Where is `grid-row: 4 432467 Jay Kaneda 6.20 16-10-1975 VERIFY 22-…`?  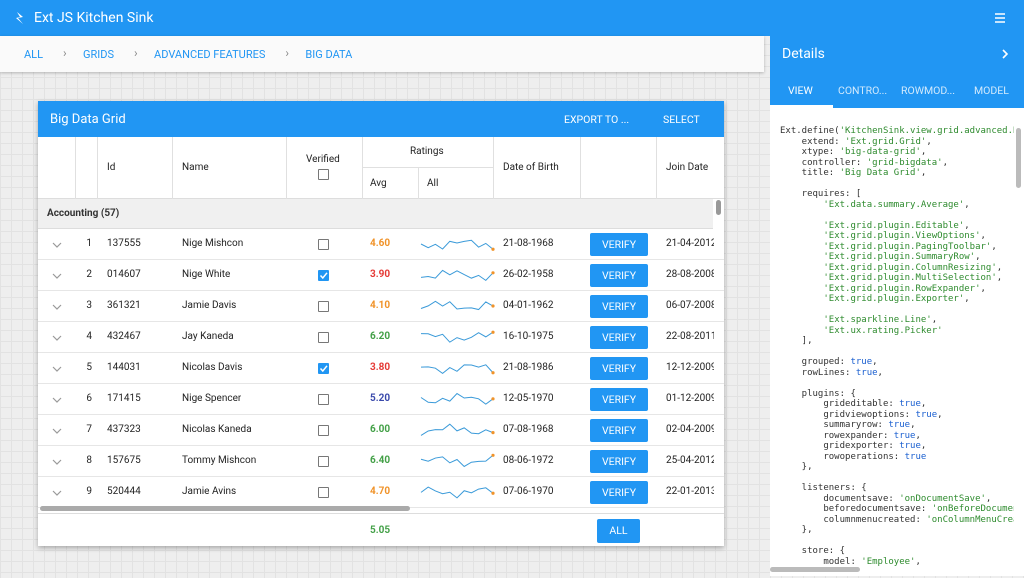 grid-row: 4 432467 Jay Kaneda 6.20 16-10-1975 VERIFY 22-… is located at coordinates (381, 337).